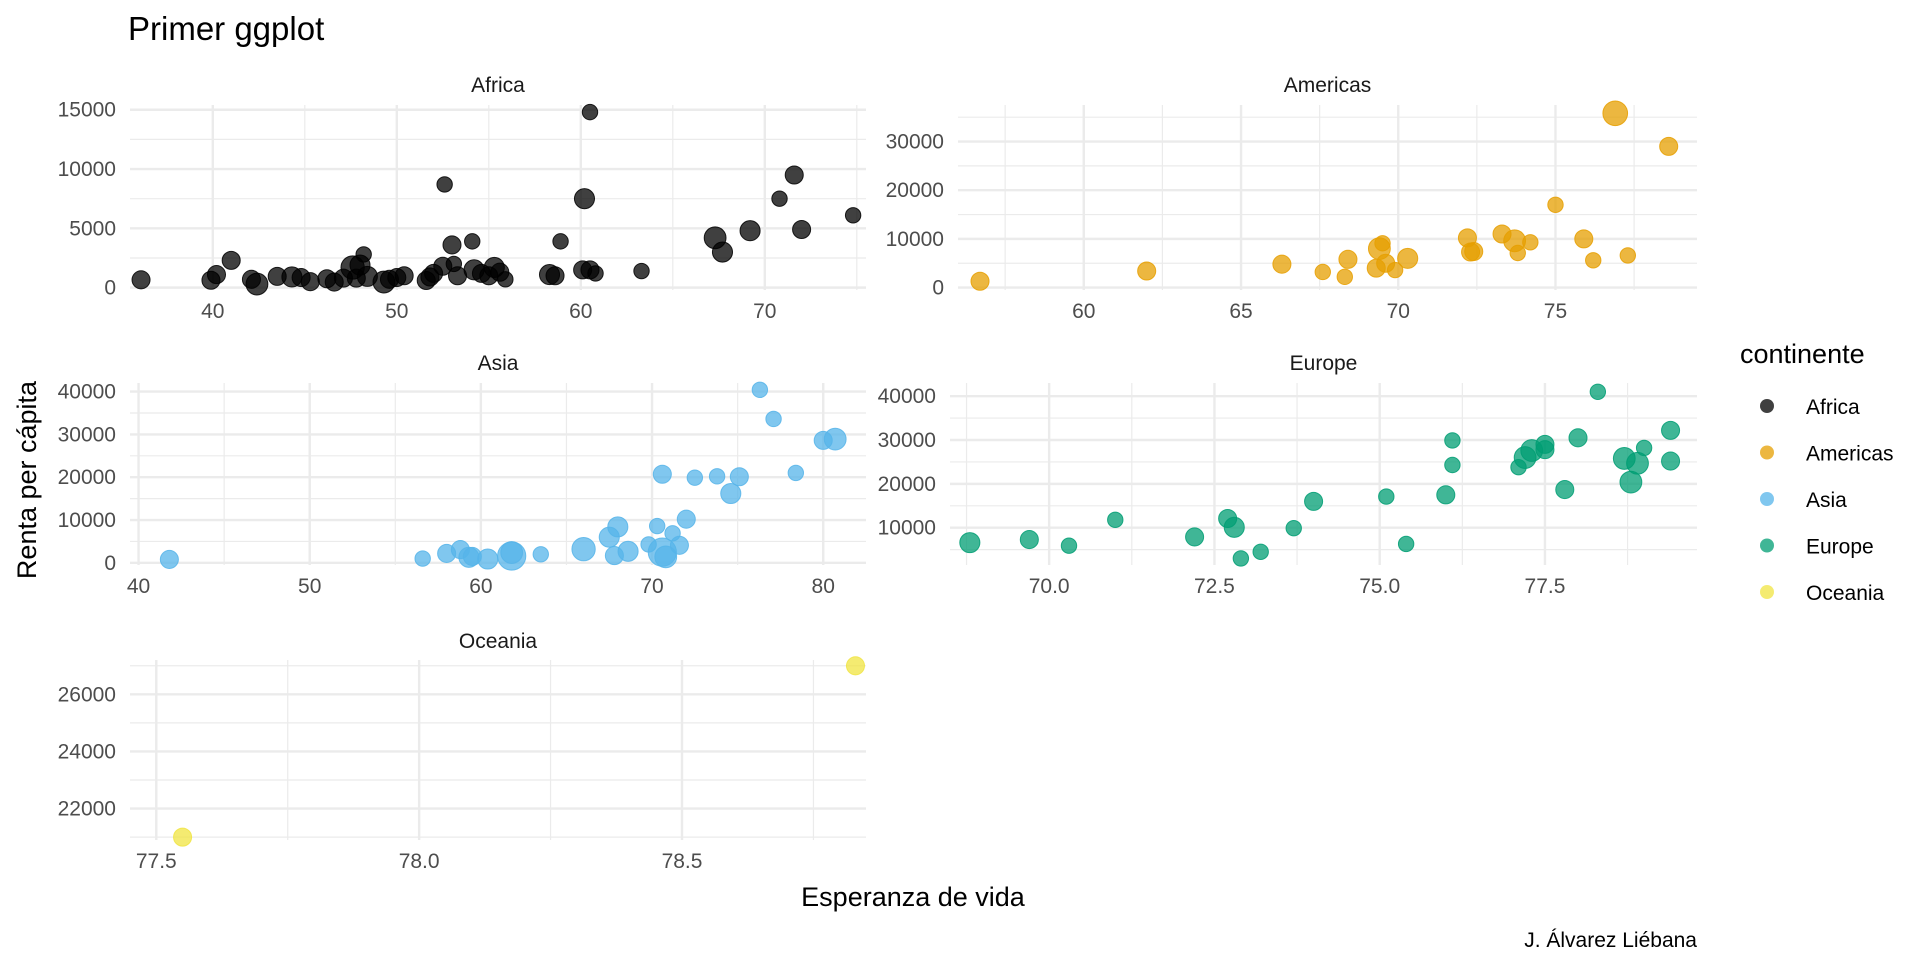 Image resolution: width=1920 pixels, height=960 pixels. I want to click on x-axis-title: Esperanza de vida, so click(913, 897).